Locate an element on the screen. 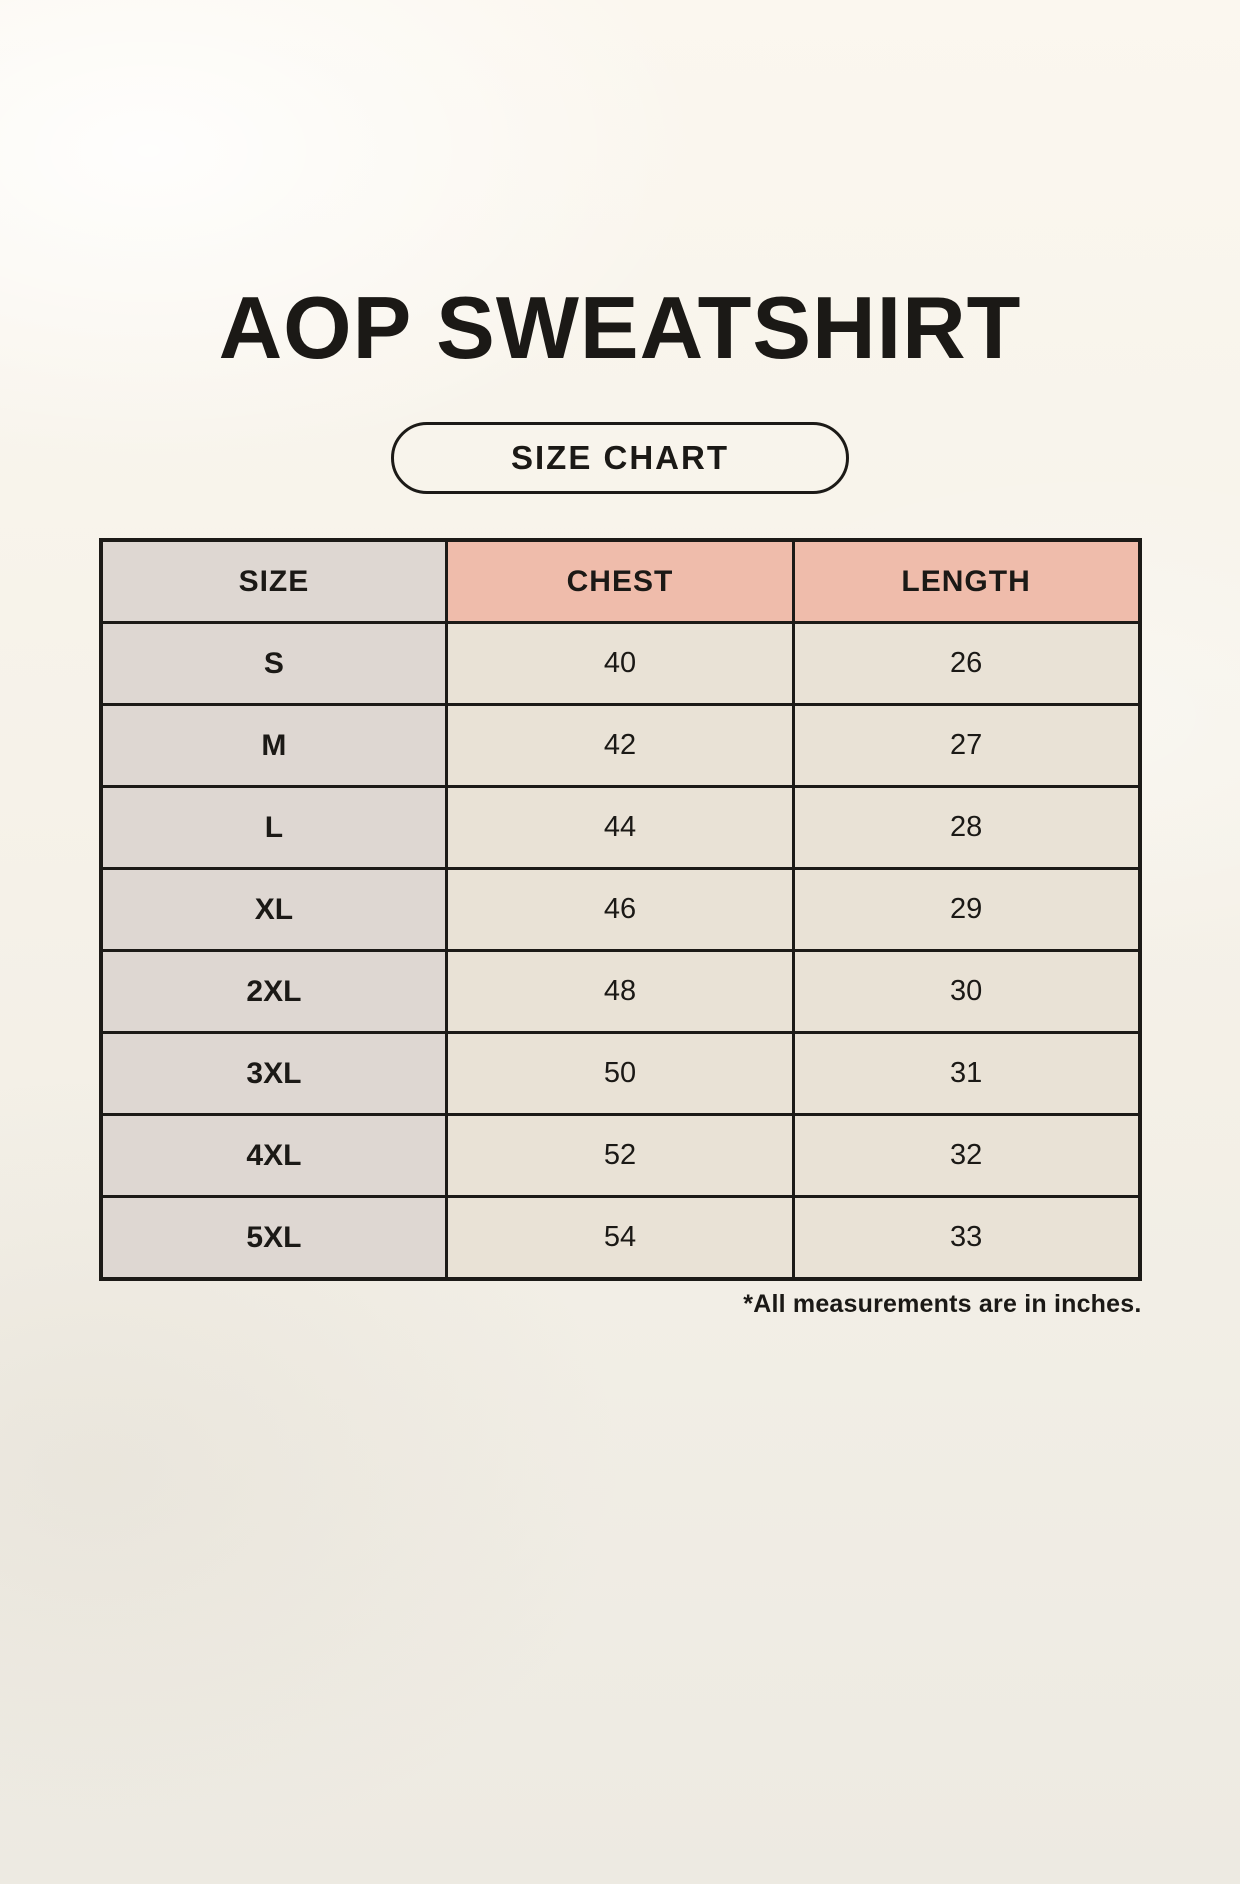  size-label-cell: M is located at coordinates (273, 745).